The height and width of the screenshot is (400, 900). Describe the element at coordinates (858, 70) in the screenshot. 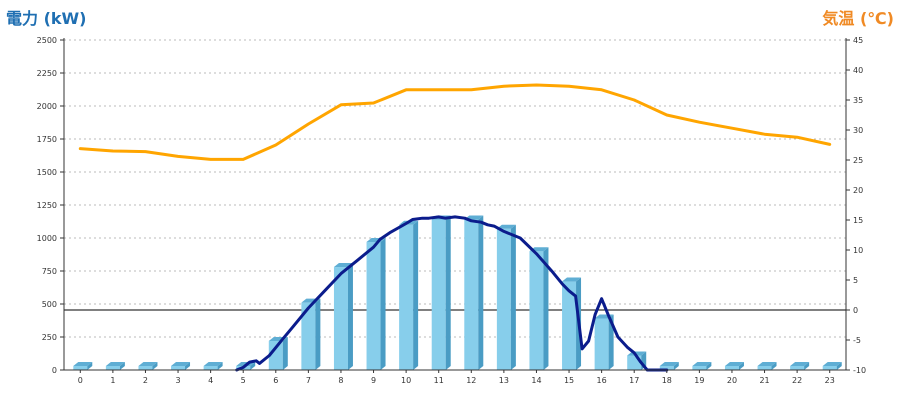

I see `right-tick-label: 40` at that location.